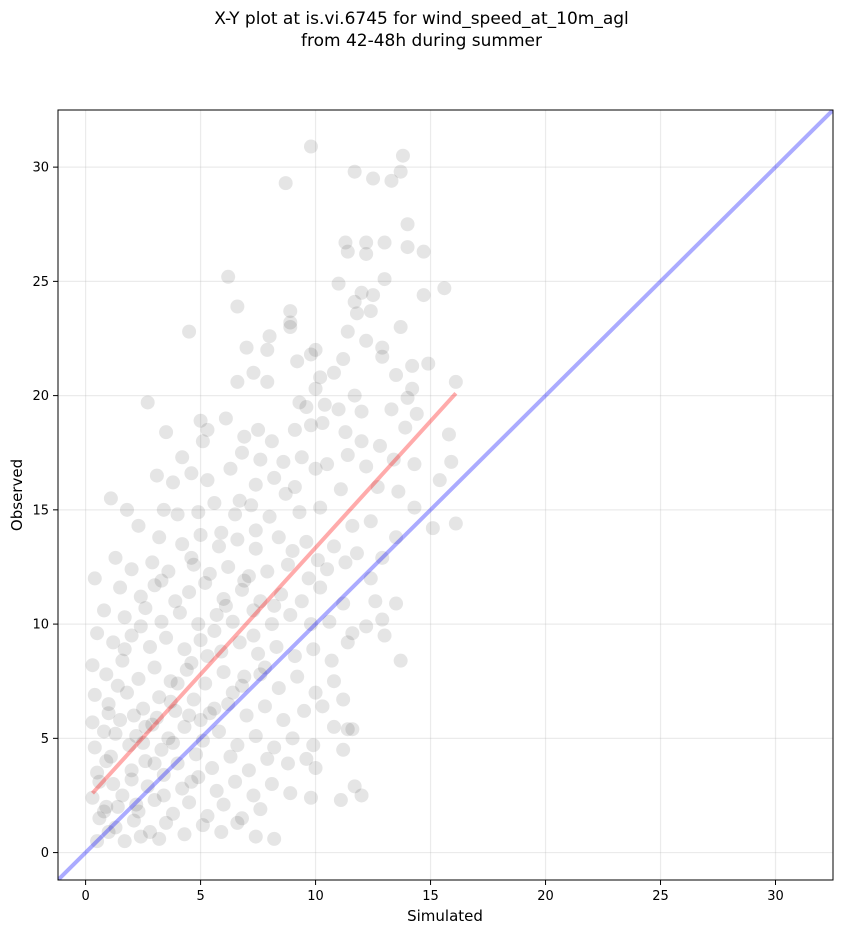 The image size is (843, 934). Describe the element at coordinates (45, 853) in the screenshot. I see `y-tick-label: 0` at that location.